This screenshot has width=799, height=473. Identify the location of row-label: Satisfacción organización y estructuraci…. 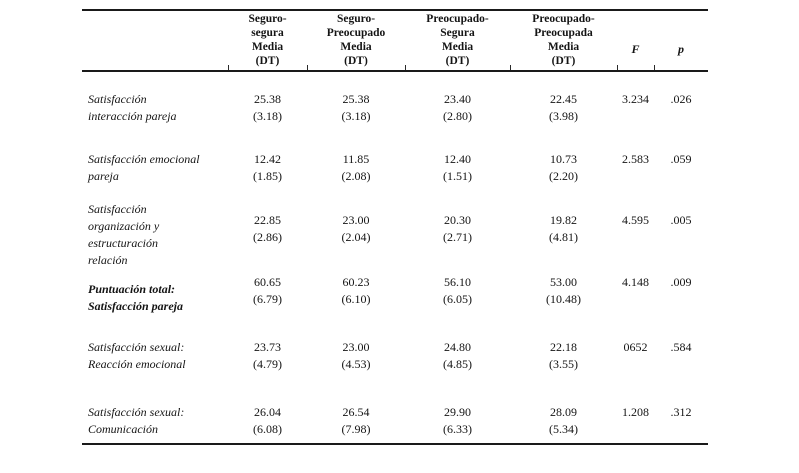
(124, 234).